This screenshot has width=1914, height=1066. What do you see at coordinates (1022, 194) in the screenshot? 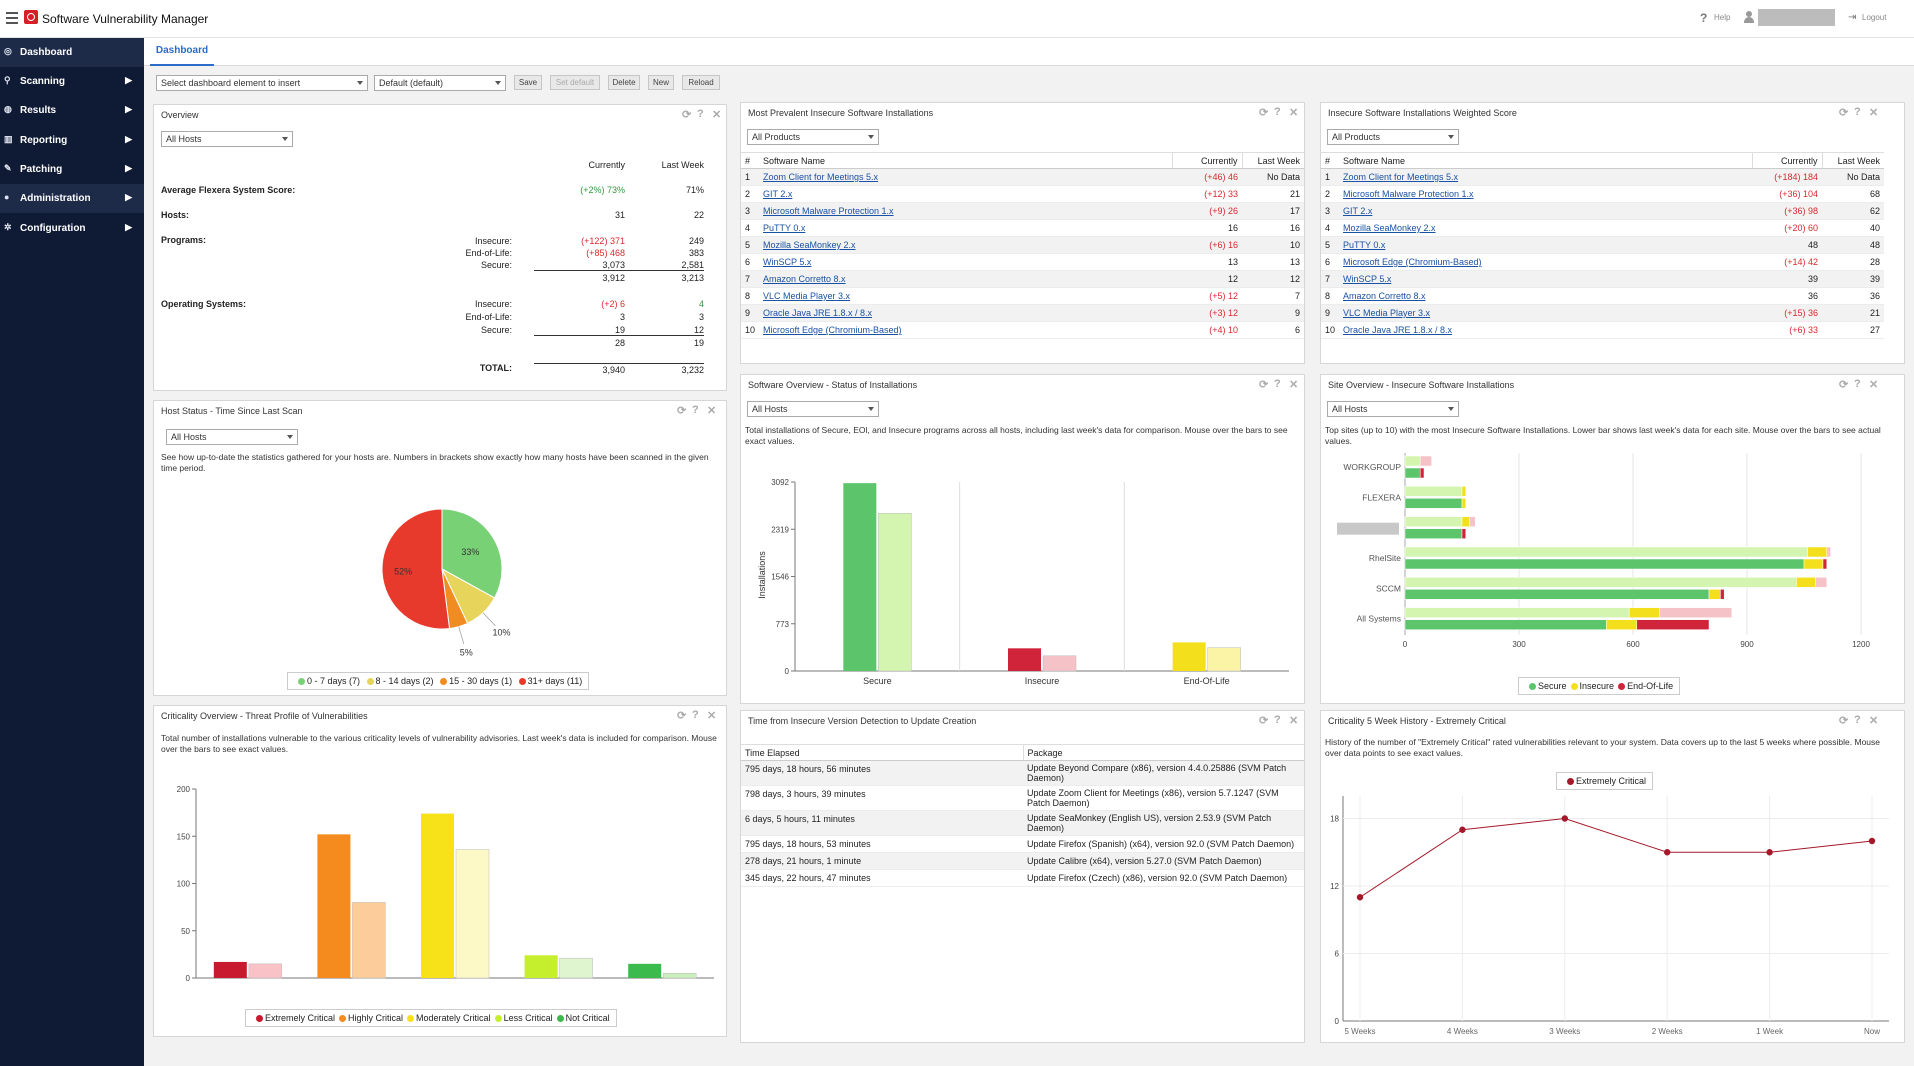
I see `table-row: 2 GIT 2.x (+12) 33 21` at bounding box center [1022, 194].